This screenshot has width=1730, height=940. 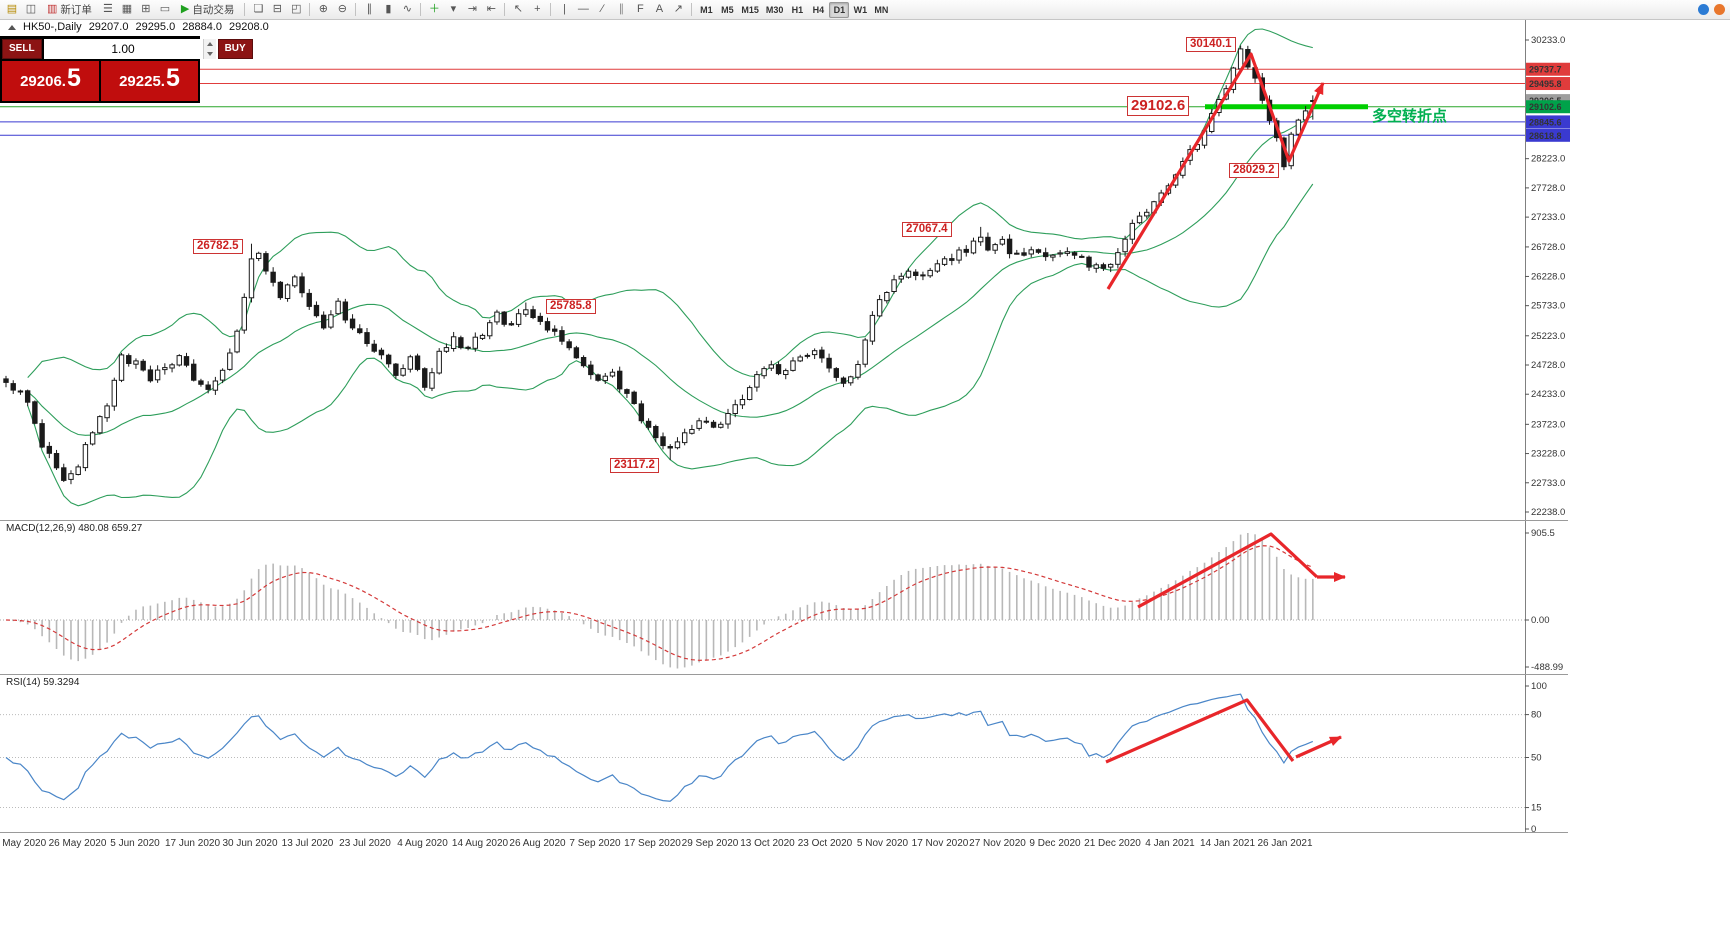 What do you see at coordinates (277, 10) in the screenshot?
I see `tile-windows-icon: ⊟` at bounding box center [277, 10].